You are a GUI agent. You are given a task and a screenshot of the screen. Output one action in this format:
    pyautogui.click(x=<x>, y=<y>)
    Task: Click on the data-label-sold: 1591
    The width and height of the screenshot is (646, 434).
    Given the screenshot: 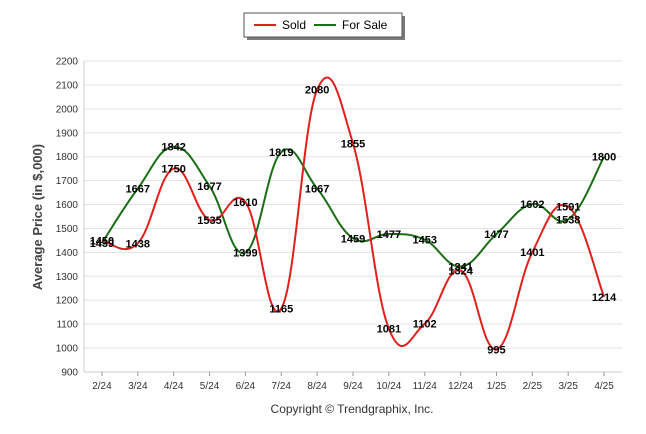 What is the action you would take?
    pyautogui.click(x=568, y=208)
    